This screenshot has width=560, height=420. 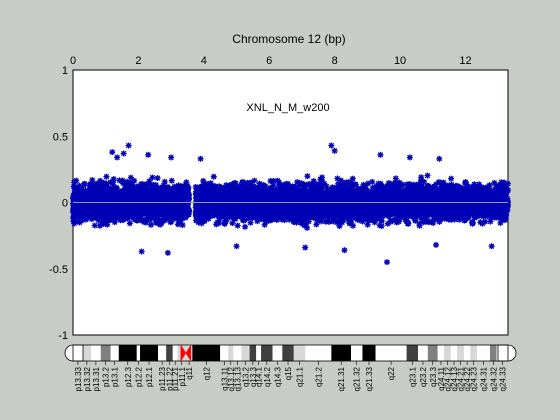 I want to click on y-tick-label: 1, so click(x=65, y=71).